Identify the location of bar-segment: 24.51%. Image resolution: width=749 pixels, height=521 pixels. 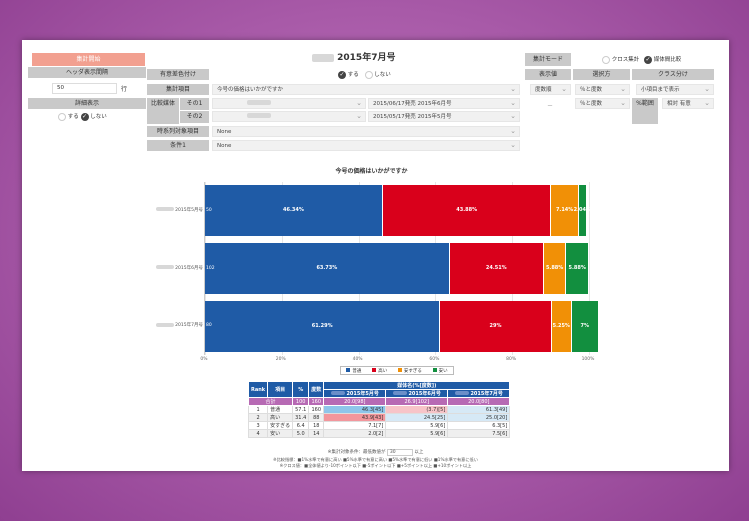
(496, 268).